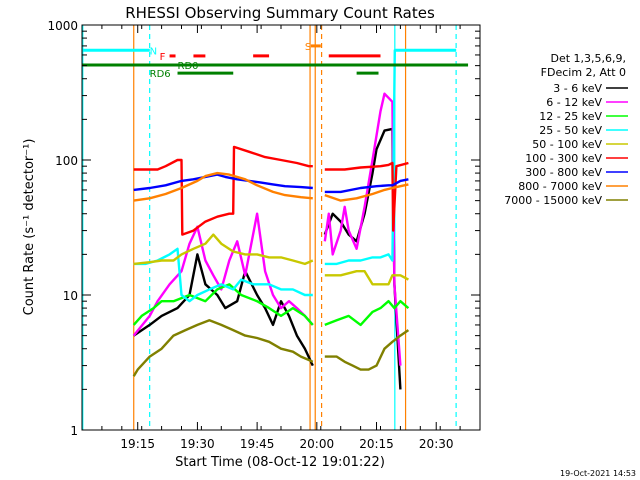 The height and width of the screenshot is (480, 640). Describe the element at coordinates (70, 296) in the screenshot. I see `y-tick-label: 10` at that location.